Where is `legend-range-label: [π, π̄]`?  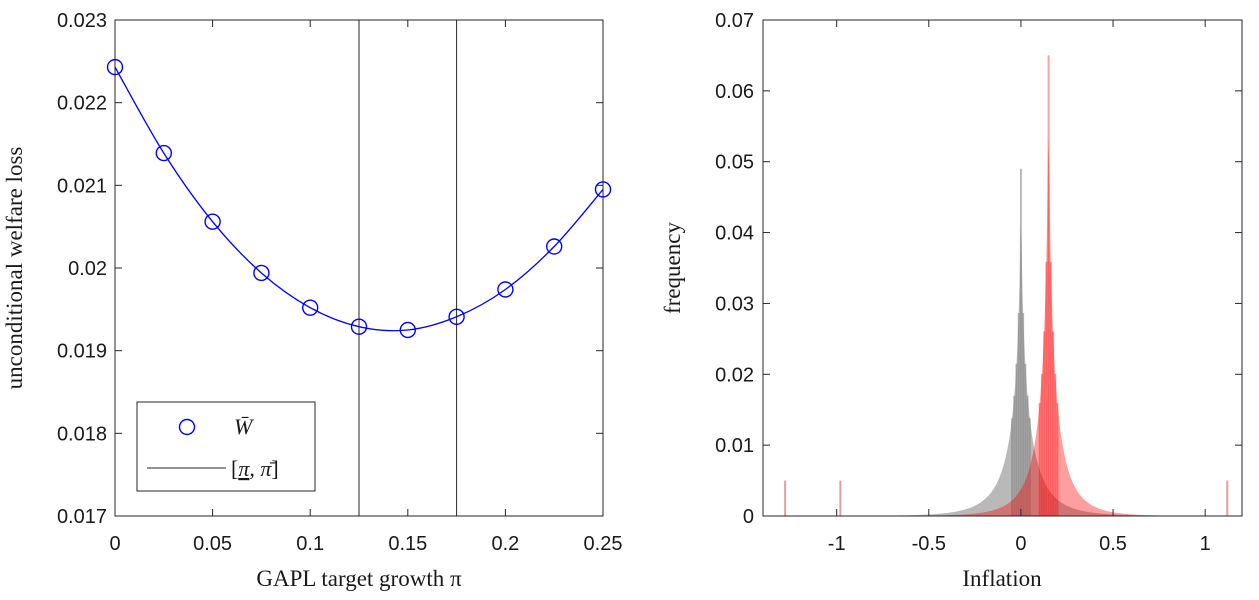
legend-range-label: [π, π̄] is located at coordinates (255, 468).